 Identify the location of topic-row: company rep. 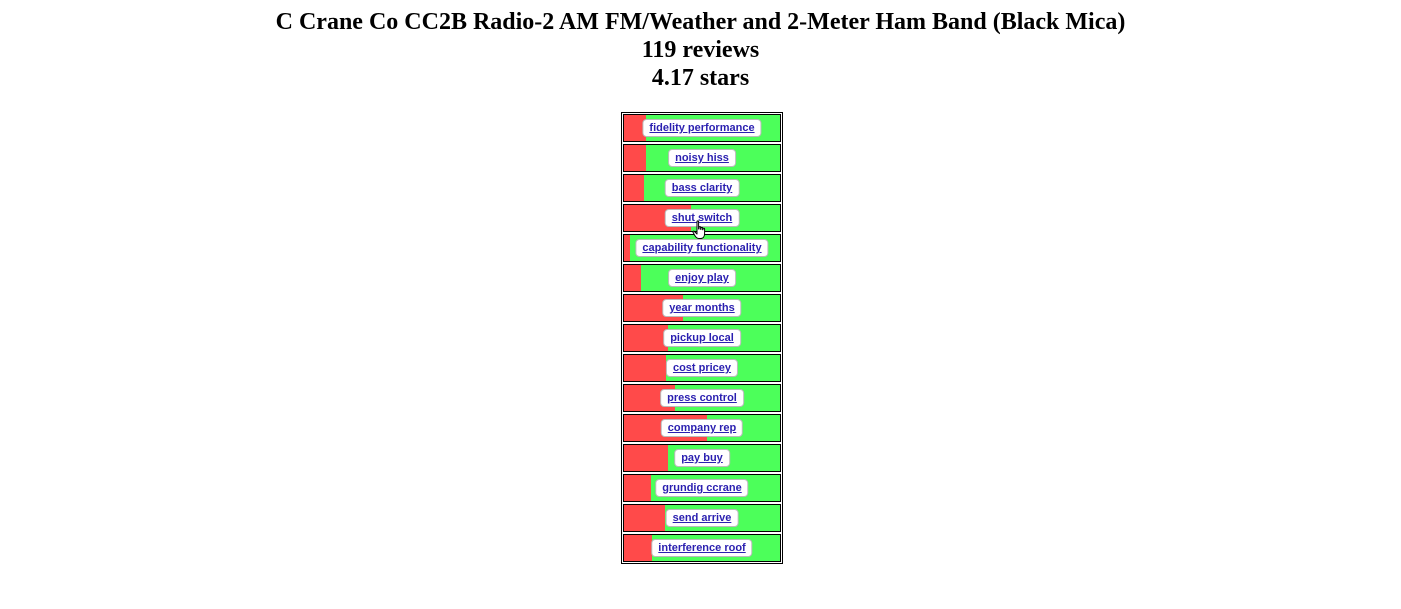
(702, 428).